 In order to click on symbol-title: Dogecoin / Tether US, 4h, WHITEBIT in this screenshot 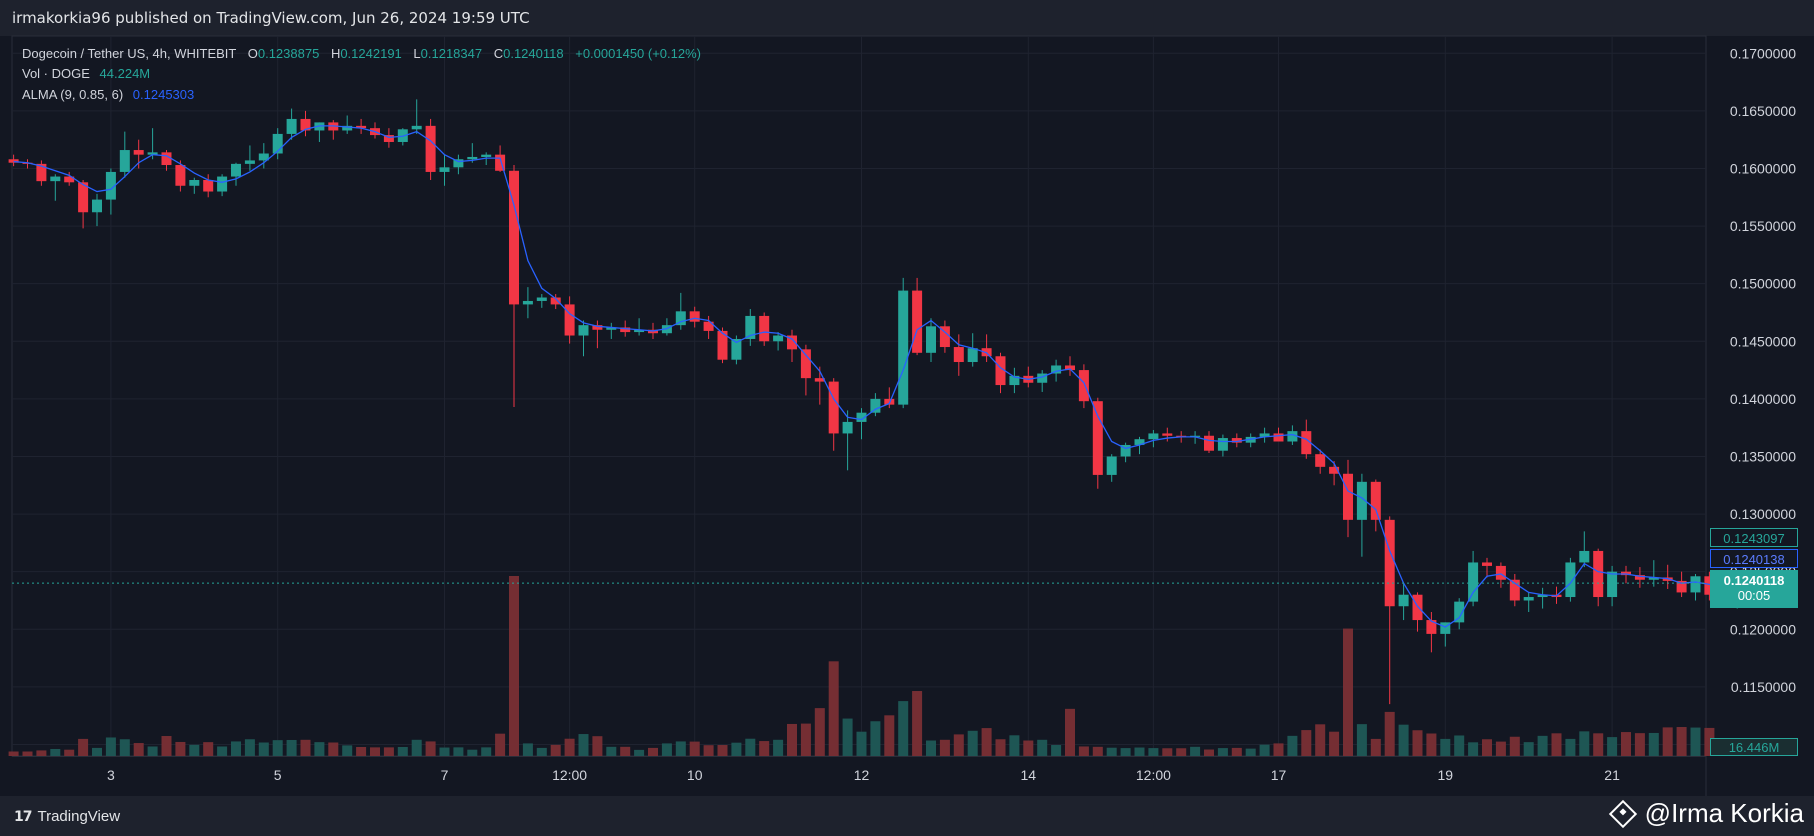, I will do `click(129, 53)`.